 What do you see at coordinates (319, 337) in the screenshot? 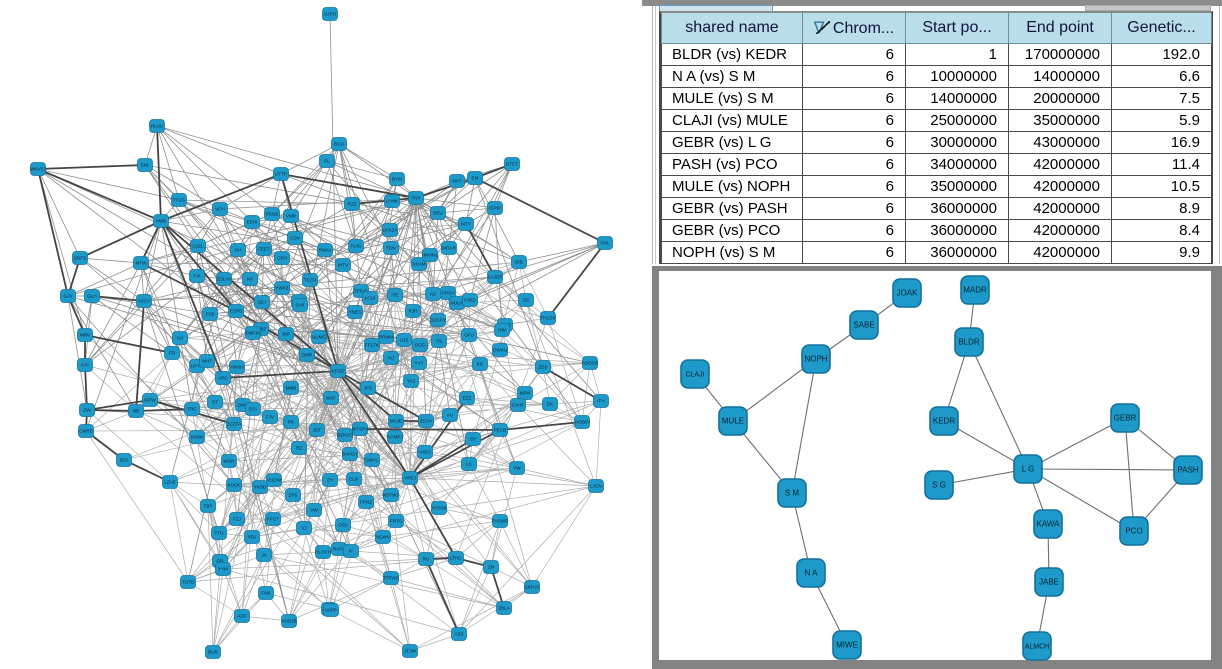
I see `svg-text: UUMG` at bounding box center [319, 337].